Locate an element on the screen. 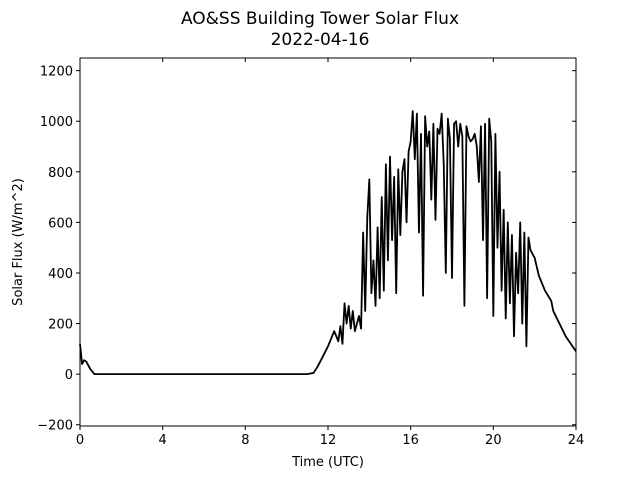  x-tick-label: 20 is located at coordinates (493, 440).